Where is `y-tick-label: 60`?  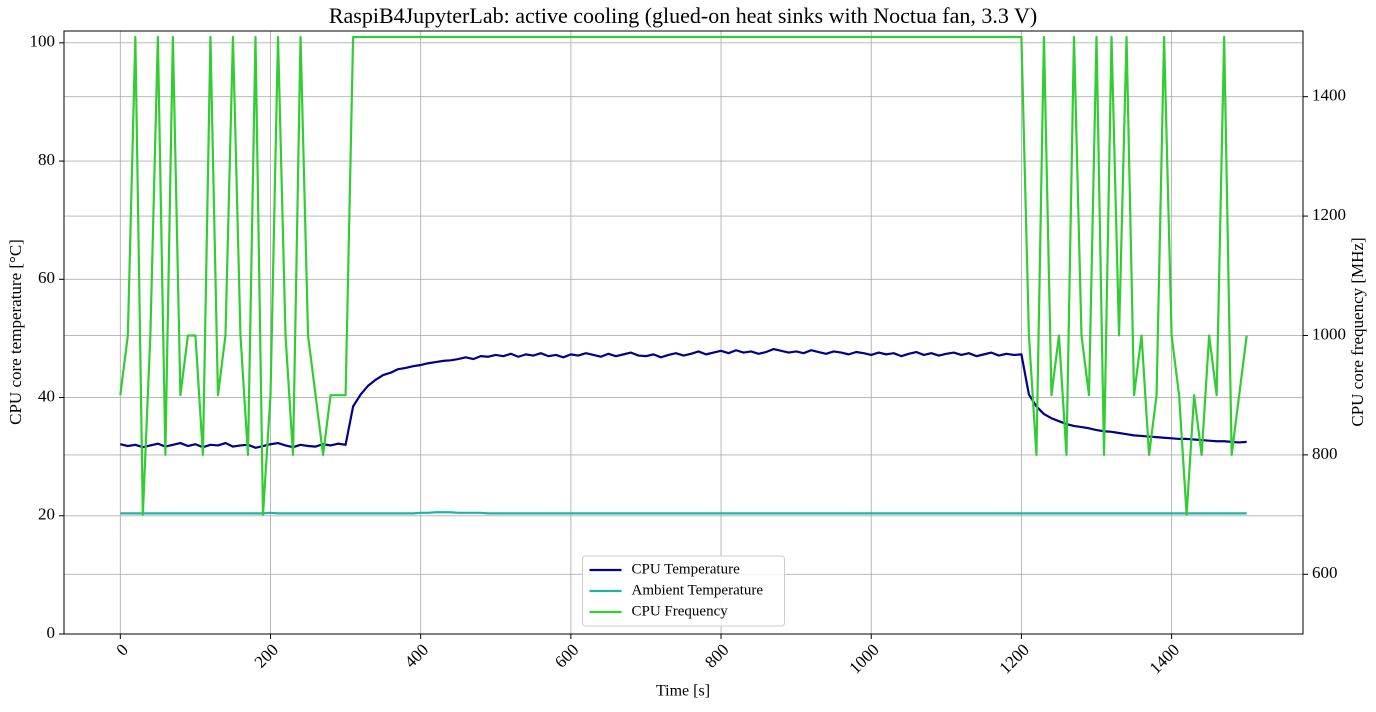
y-tick-label: 60 is located at coordinates (46, 277).